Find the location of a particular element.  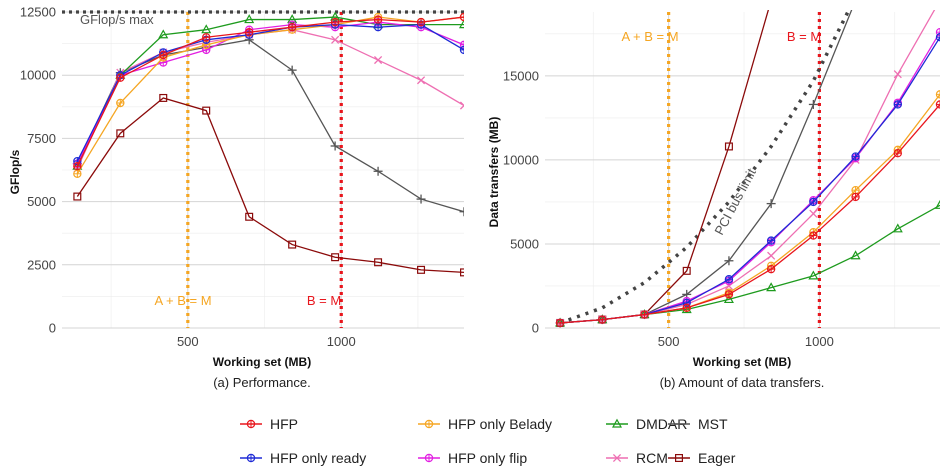

legend-item-rcm: RCM is located at coordinates (637, 458).